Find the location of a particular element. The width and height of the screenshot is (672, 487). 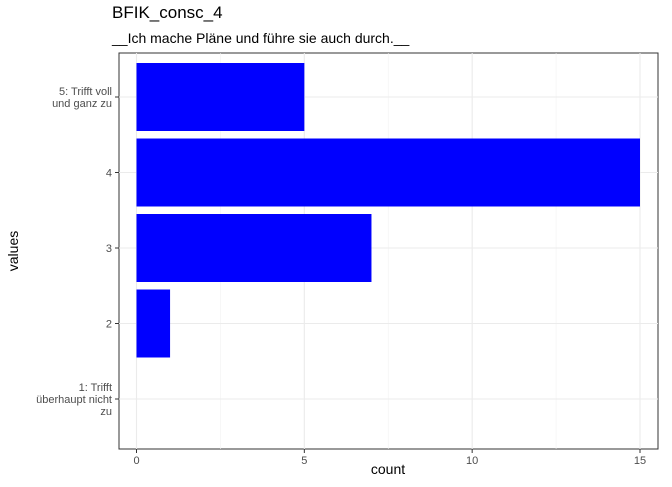

x-axis-ticks: 0 5 10 15 is located at coordinates (389, 458).